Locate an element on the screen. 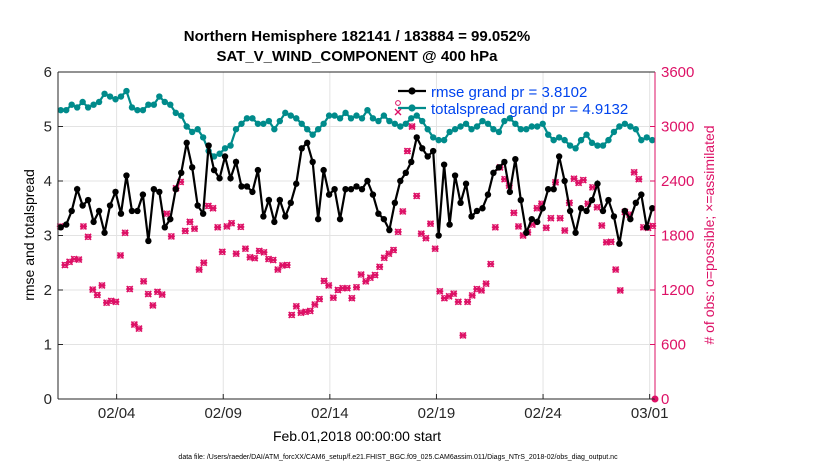 The image size is (830, 470). y-right-tick-label: 1200 is located at coordinates (677, 290).